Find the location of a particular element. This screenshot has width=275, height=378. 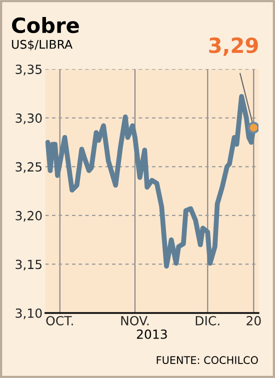

y-tick-label: 3,10 is located at coordinates (29, 314).